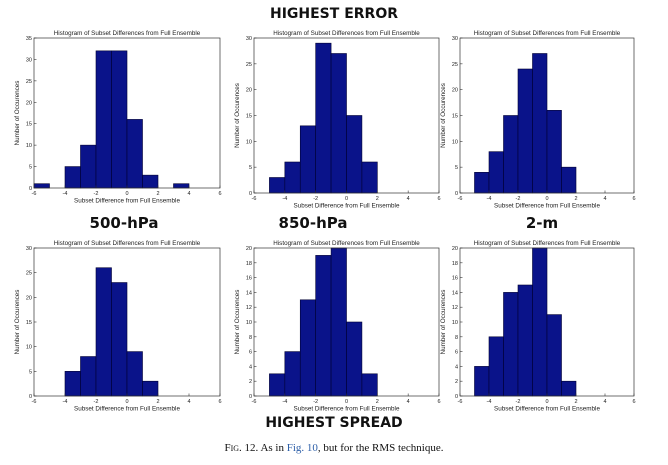  What do you see at coordinates (249, 264) in the screenshot?
I see `y-tick-label: 18` at bounding box center [249, 264].